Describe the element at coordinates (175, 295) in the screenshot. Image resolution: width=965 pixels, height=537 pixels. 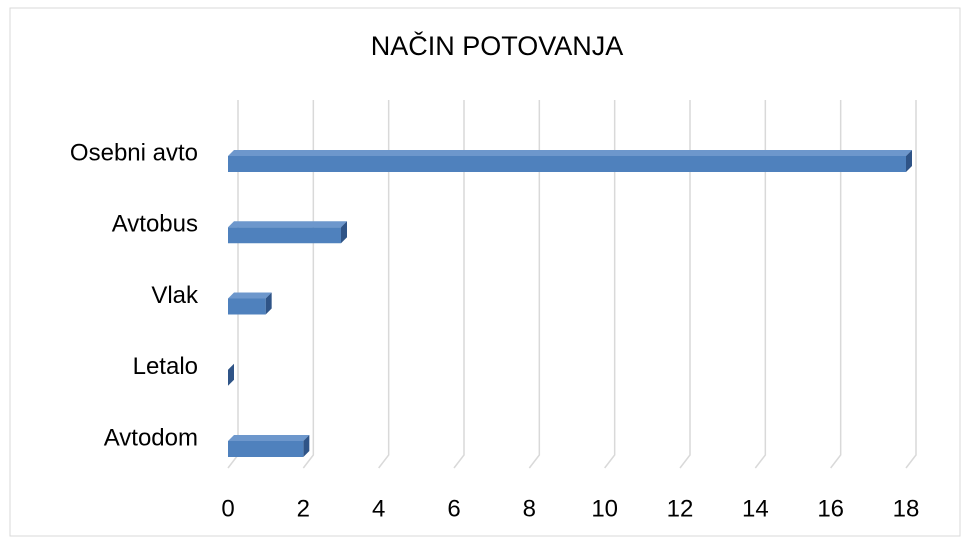
I see `y-tick-label: Vlak` at that location.